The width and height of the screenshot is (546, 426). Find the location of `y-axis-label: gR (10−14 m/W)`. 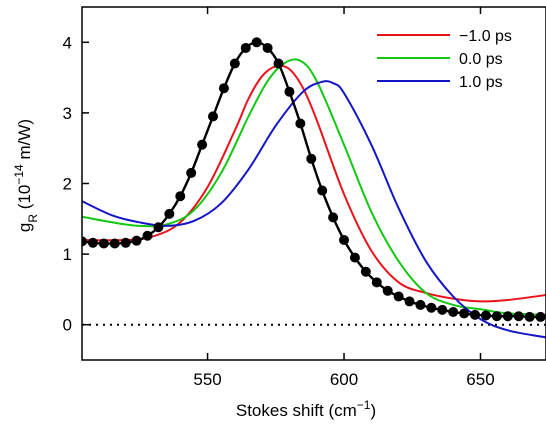

y-axis-label: gR (10−14 m/W) is located at coordinates (26, 175).